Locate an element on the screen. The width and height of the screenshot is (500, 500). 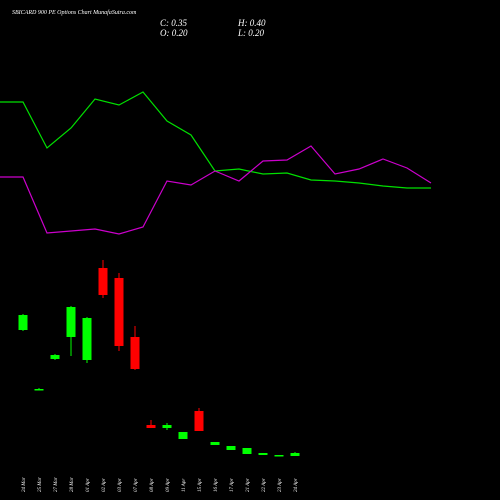
x-tick-label: 17 Apr is located at coordinates (232, 485).